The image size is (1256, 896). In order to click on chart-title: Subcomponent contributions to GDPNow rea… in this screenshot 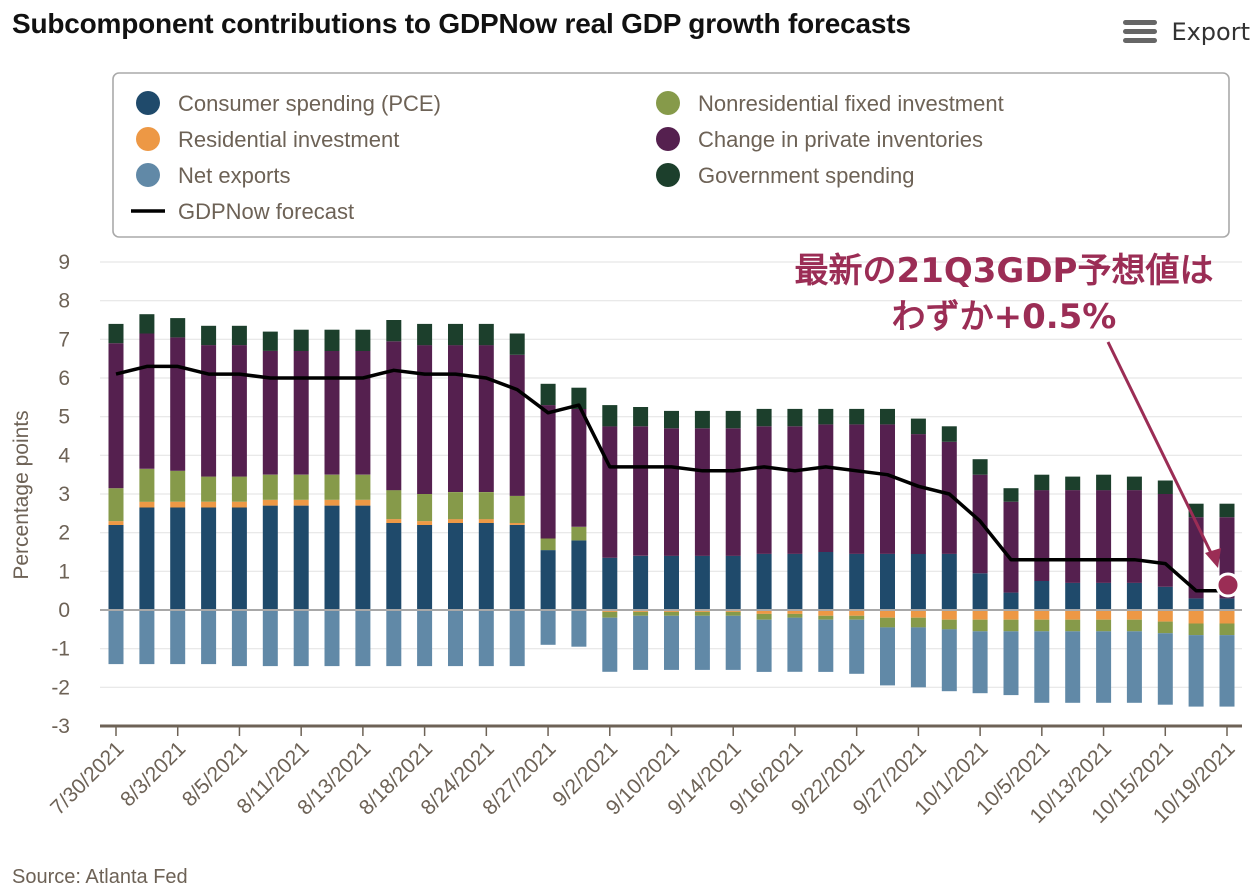, I will do `click(461, 23)`.